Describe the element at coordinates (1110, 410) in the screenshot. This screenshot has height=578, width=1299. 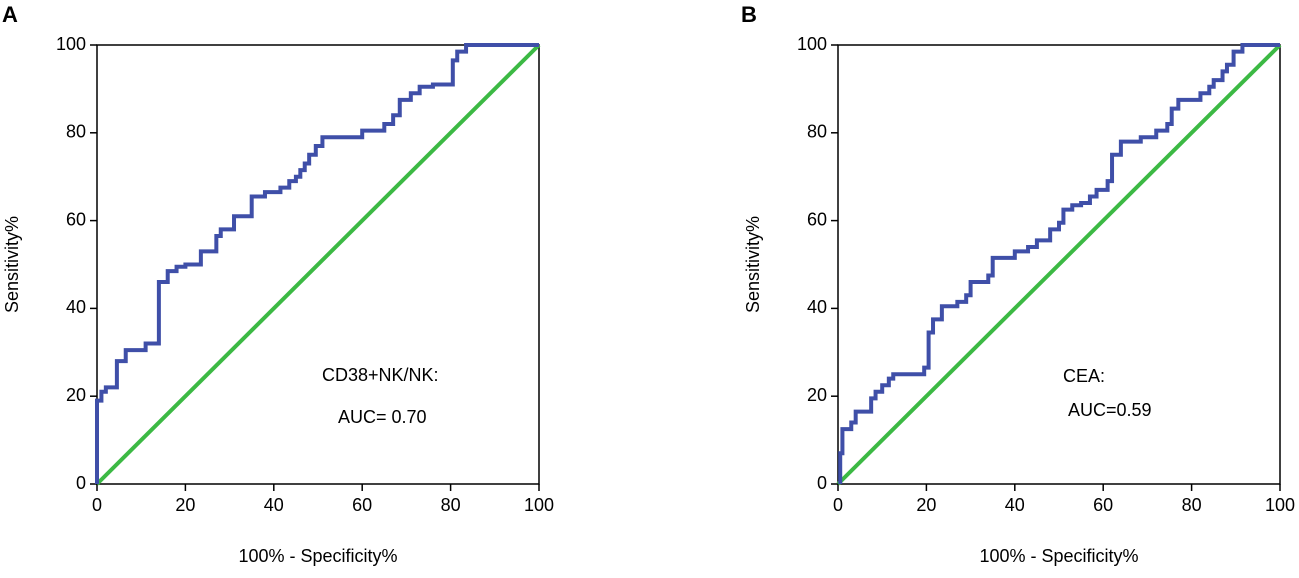
I see `annotation: AUC=0.59` at that location.